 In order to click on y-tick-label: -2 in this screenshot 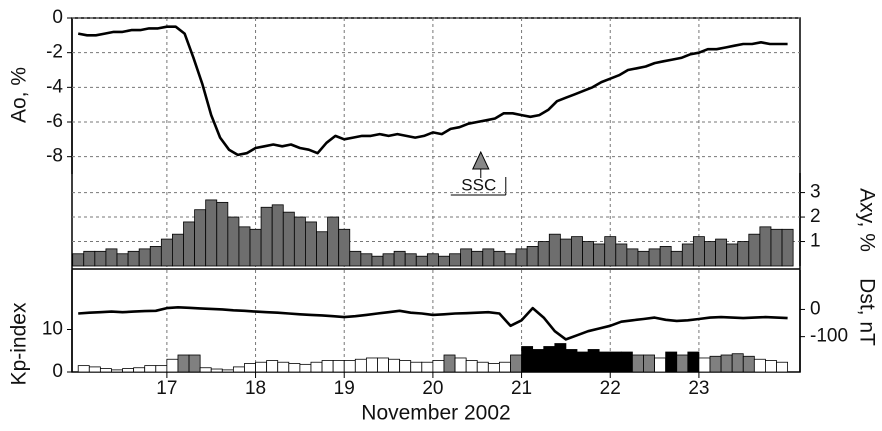, I will do `click(54, 52)`.